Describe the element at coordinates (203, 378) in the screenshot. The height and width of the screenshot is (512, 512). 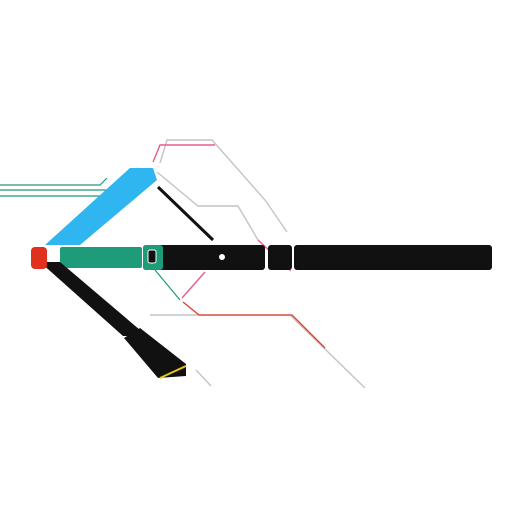
I see `grey-line-small` at that location.